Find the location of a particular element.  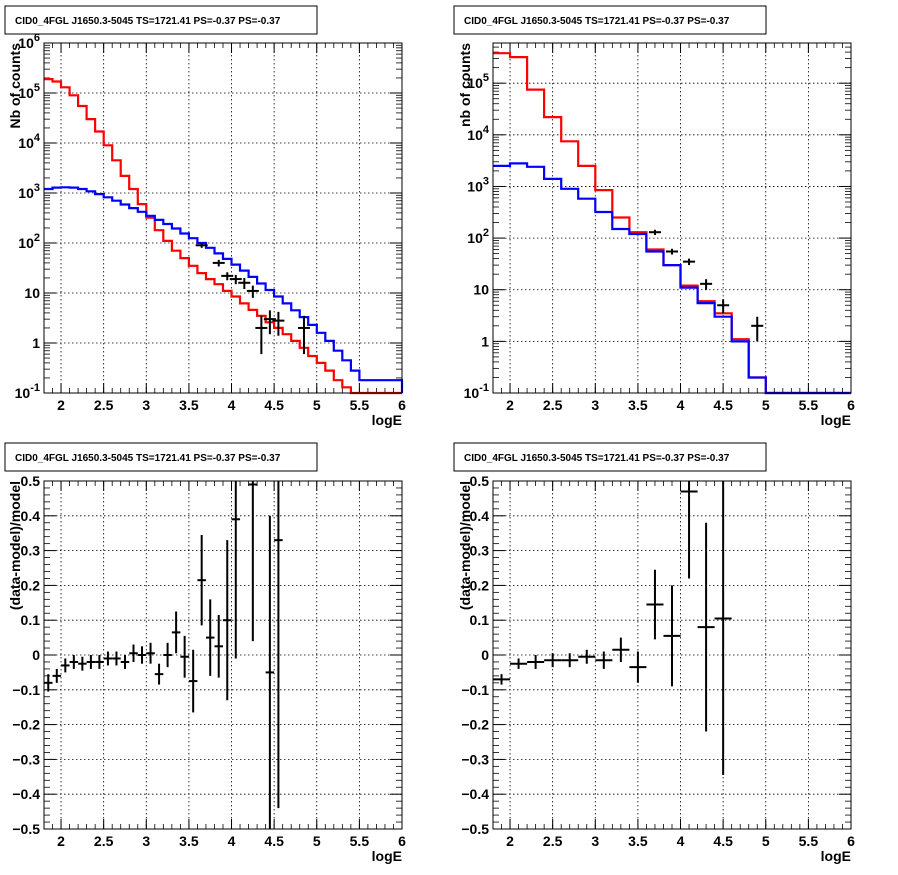

y-tick-label: 10⁶ is located at coordinates (29, 41).